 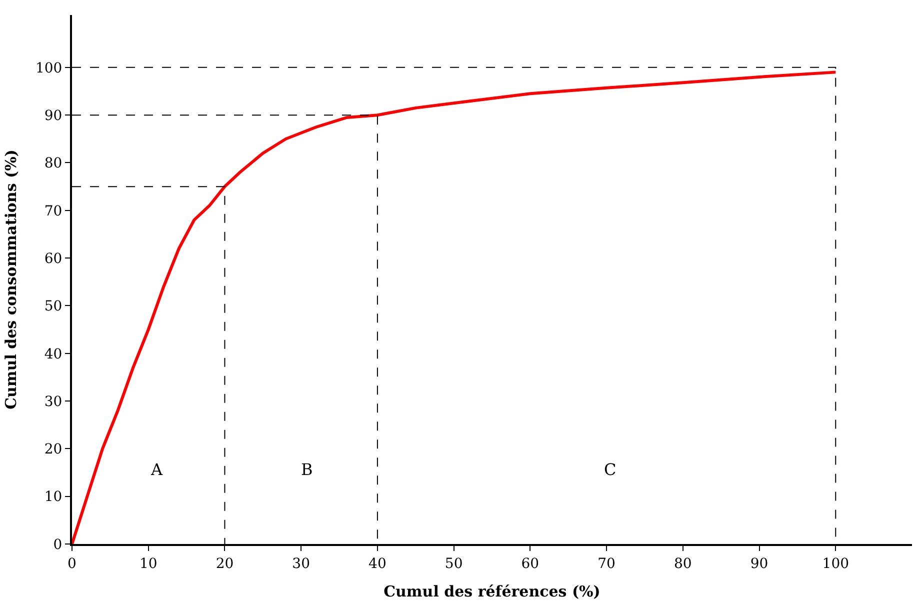 What do you see at coordinates (307, 469) in the screenshot?
I see `annotation: B` at bounding box center [307, 469].